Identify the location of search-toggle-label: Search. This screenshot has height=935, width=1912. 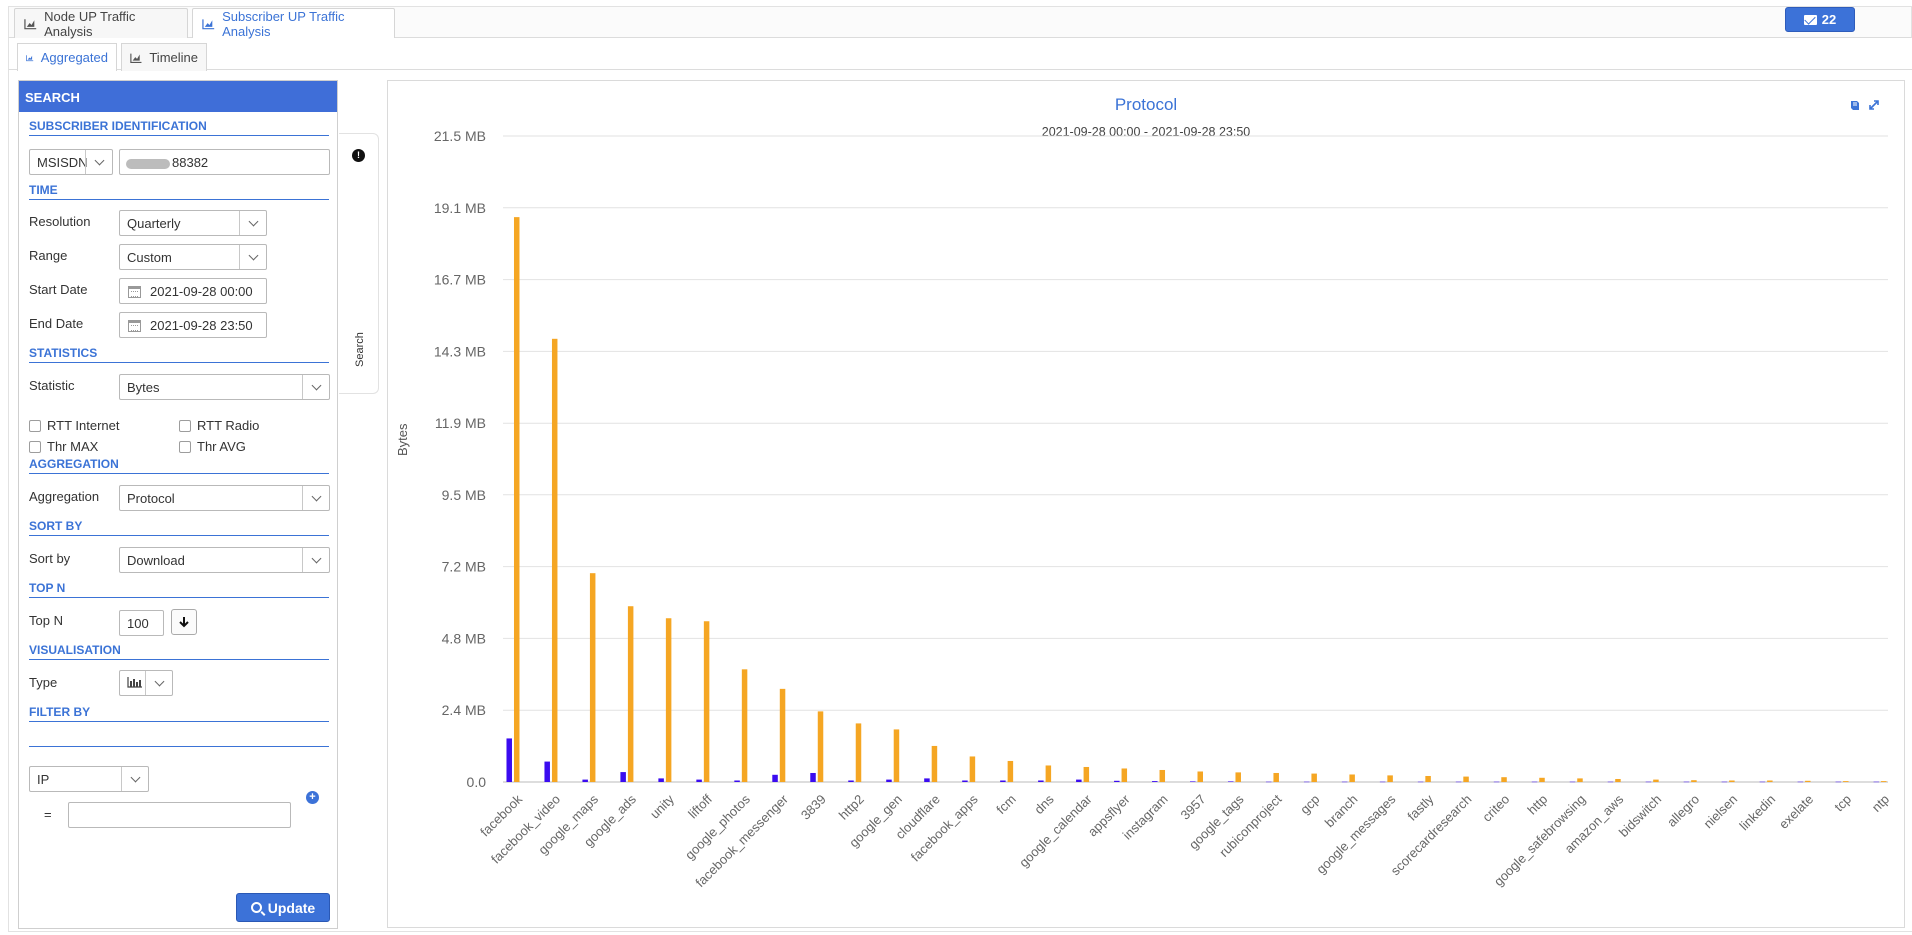
(360, 349).